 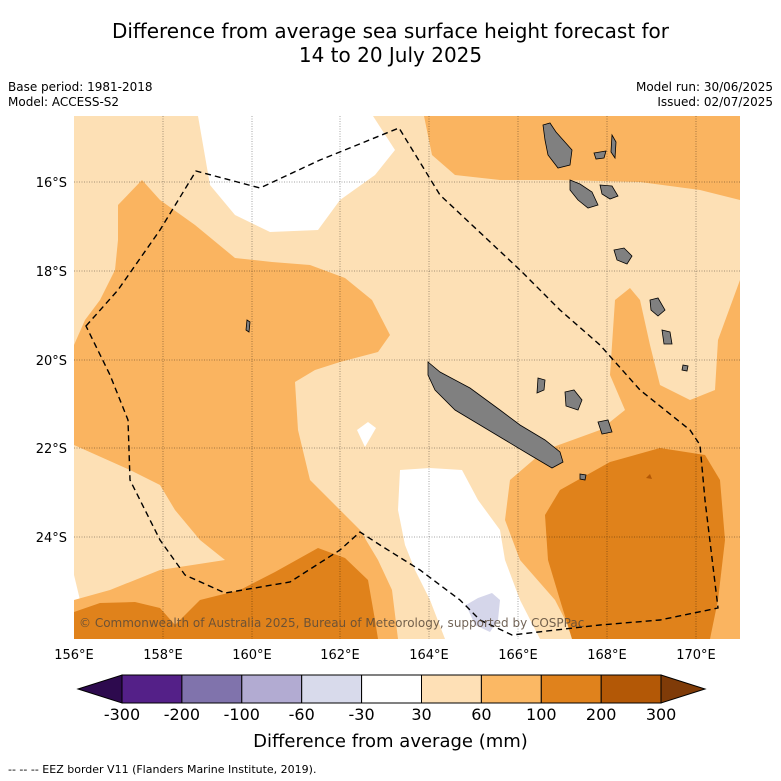 What do you see at coordinates (51, 538) in the screenshot?
I see `lat-label: 24°S` at bounding box center [51, 538].